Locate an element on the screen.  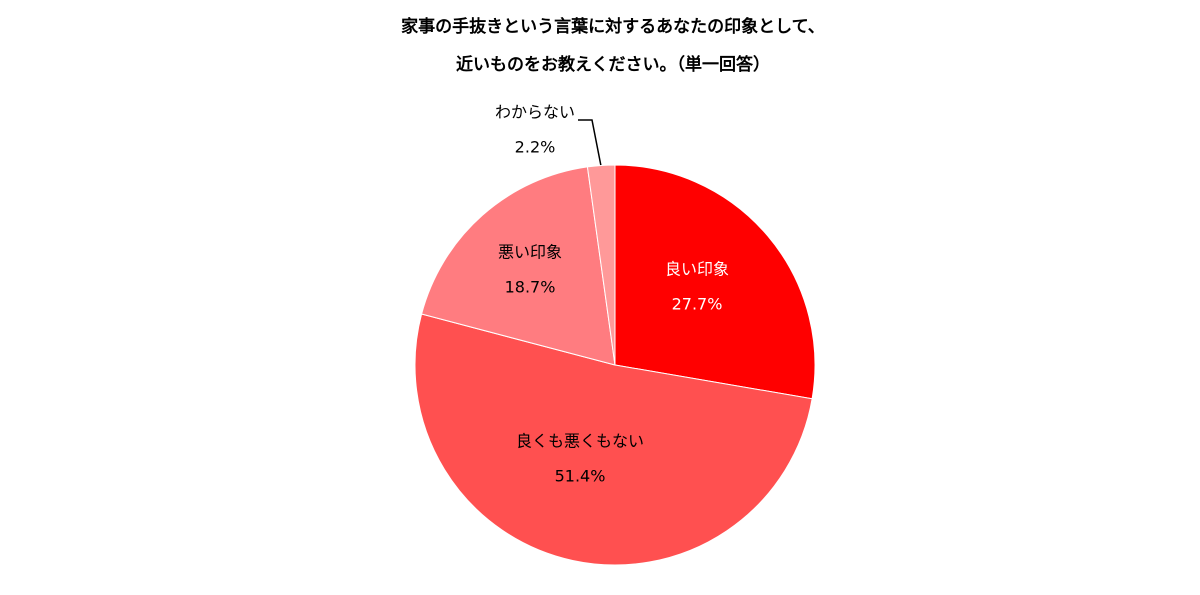
value-label: 2.2% is located at coordinates (535, 147).